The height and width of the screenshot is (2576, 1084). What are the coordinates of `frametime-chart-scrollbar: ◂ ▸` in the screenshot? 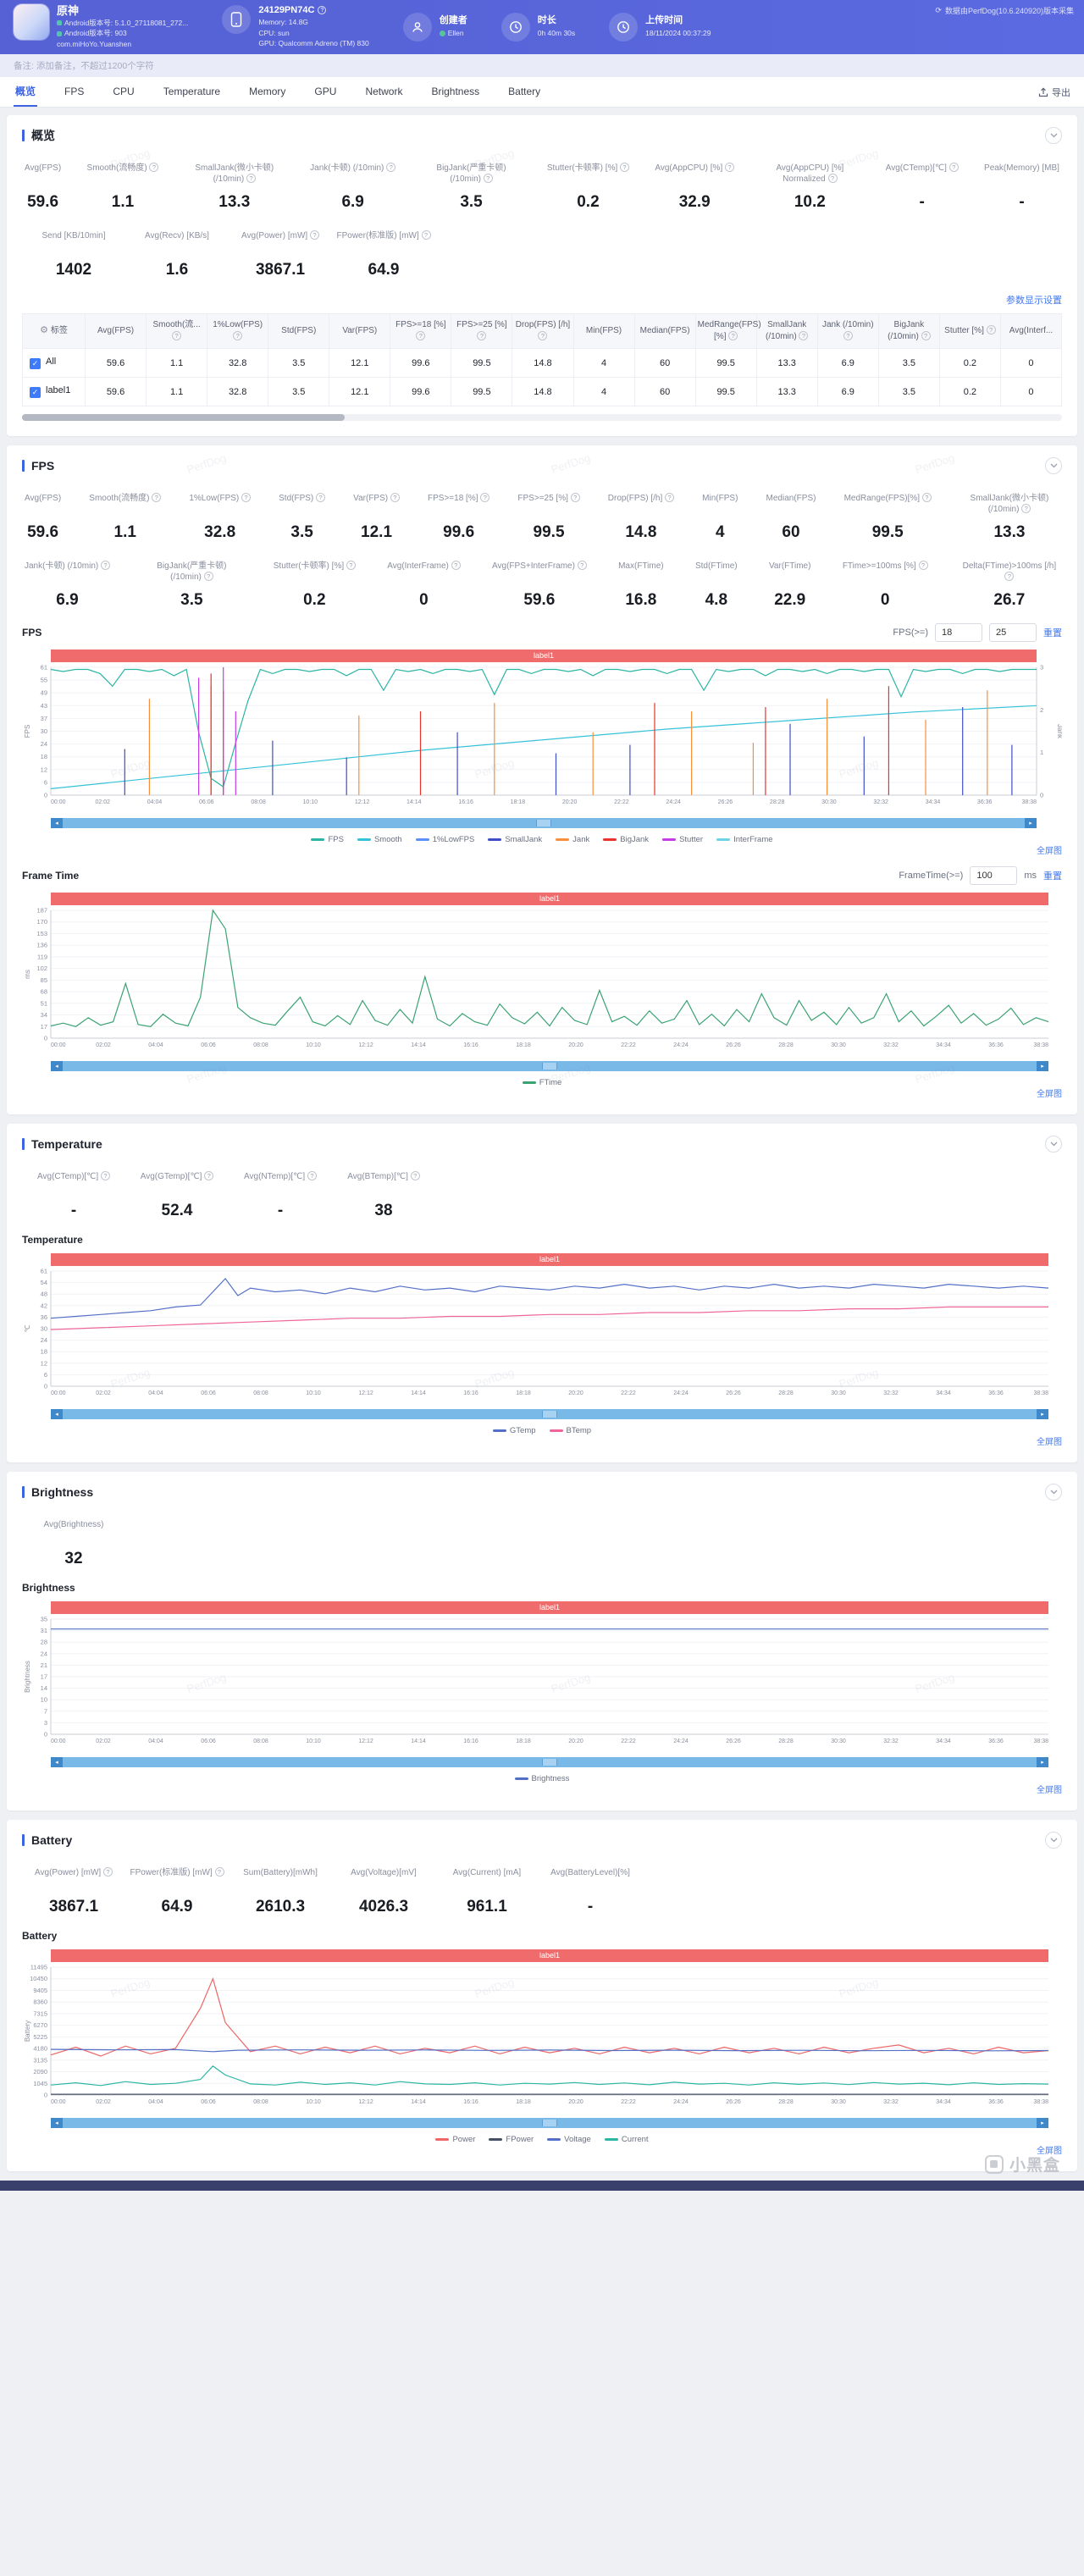 It's located at (549, 1066).